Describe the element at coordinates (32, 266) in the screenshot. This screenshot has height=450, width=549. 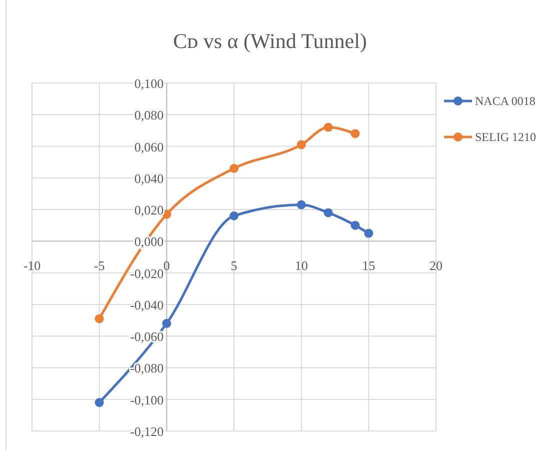
I see `x-tick-label: -10` at that location.